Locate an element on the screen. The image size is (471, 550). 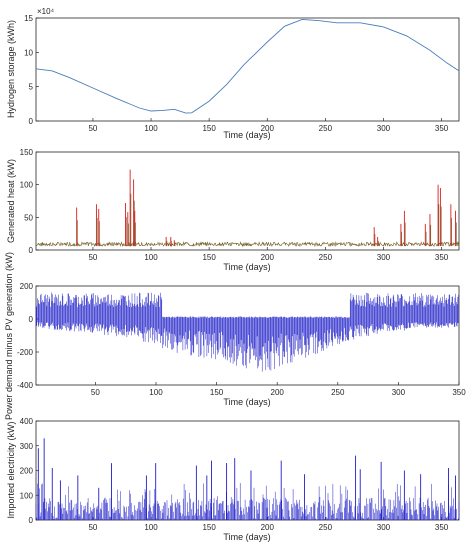
x-axis-label-1: Time (days) is located at coordinates (246, 135).